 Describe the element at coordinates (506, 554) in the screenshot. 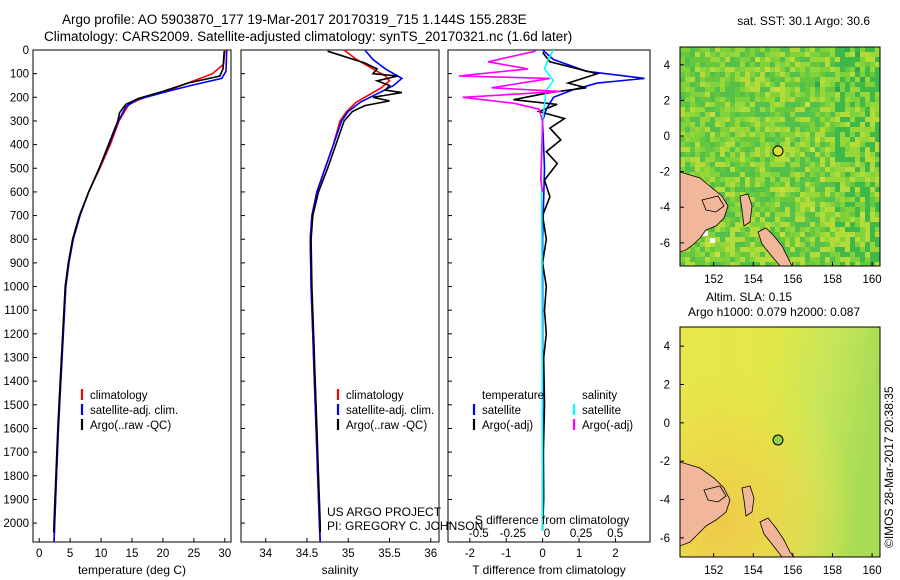

I see `xtick-label: -1` at that location.